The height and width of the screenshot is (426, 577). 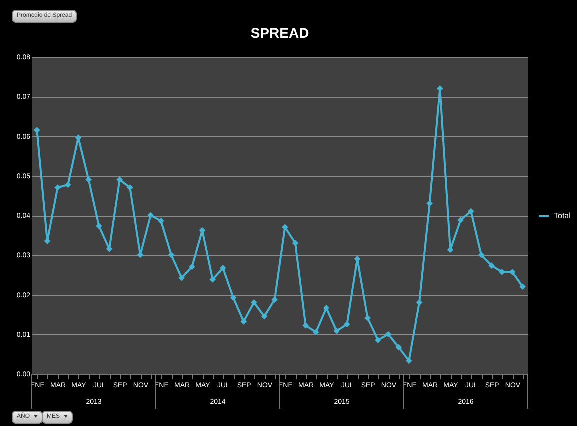 I want to click on legend-label: Total, so click(x=563, y=216).